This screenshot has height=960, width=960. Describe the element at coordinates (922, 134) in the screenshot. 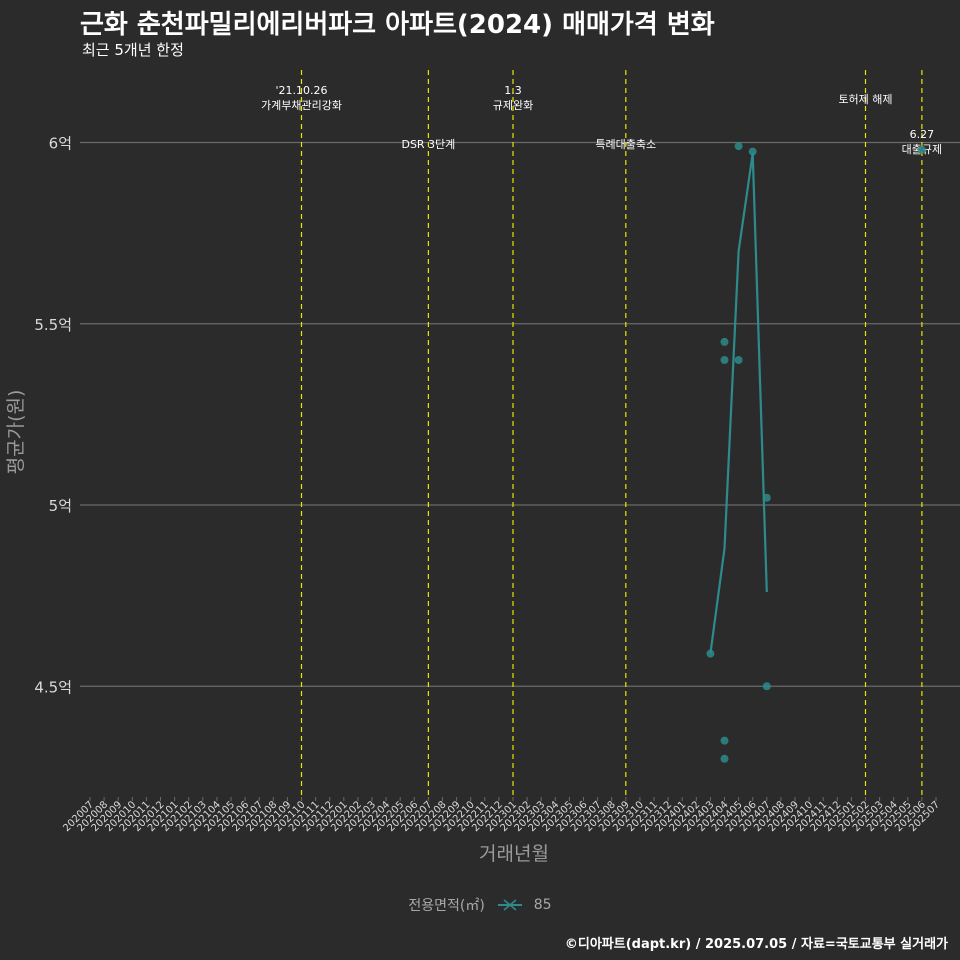

I see `event-label-202506: 6.27` at that location.